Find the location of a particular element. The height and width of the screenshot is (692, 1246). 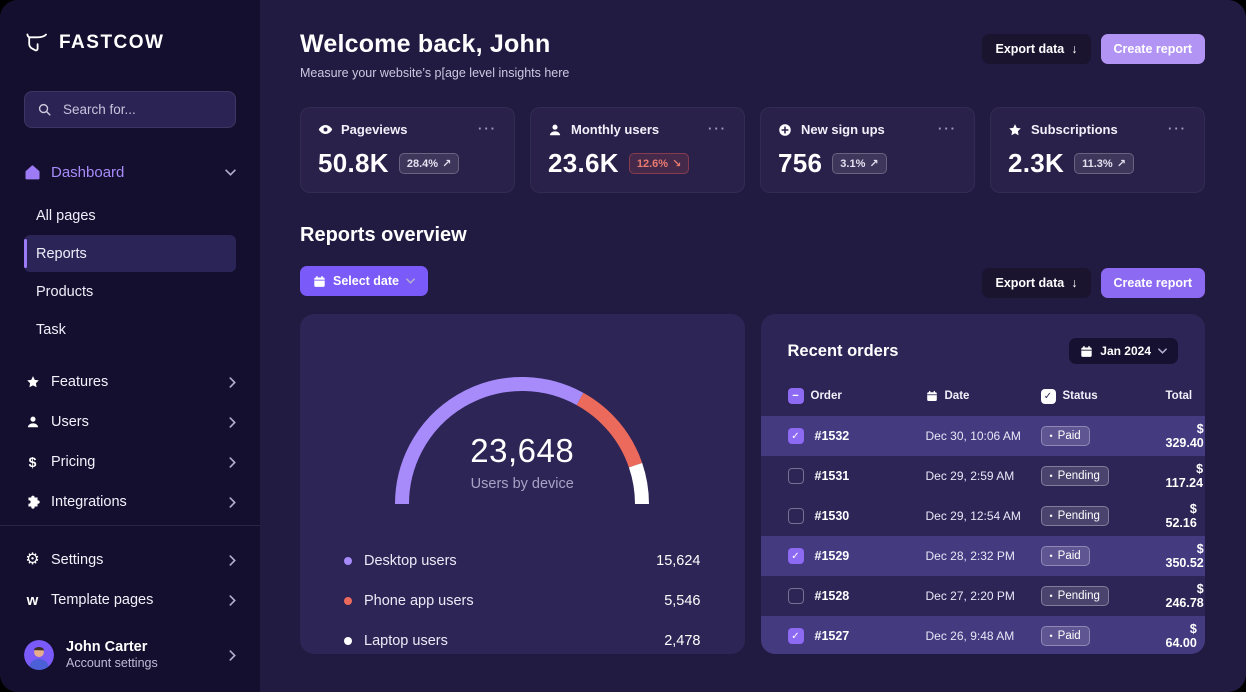

reports-controls: Select date Export data ↓ Create report is located at coordinates (752, 281).